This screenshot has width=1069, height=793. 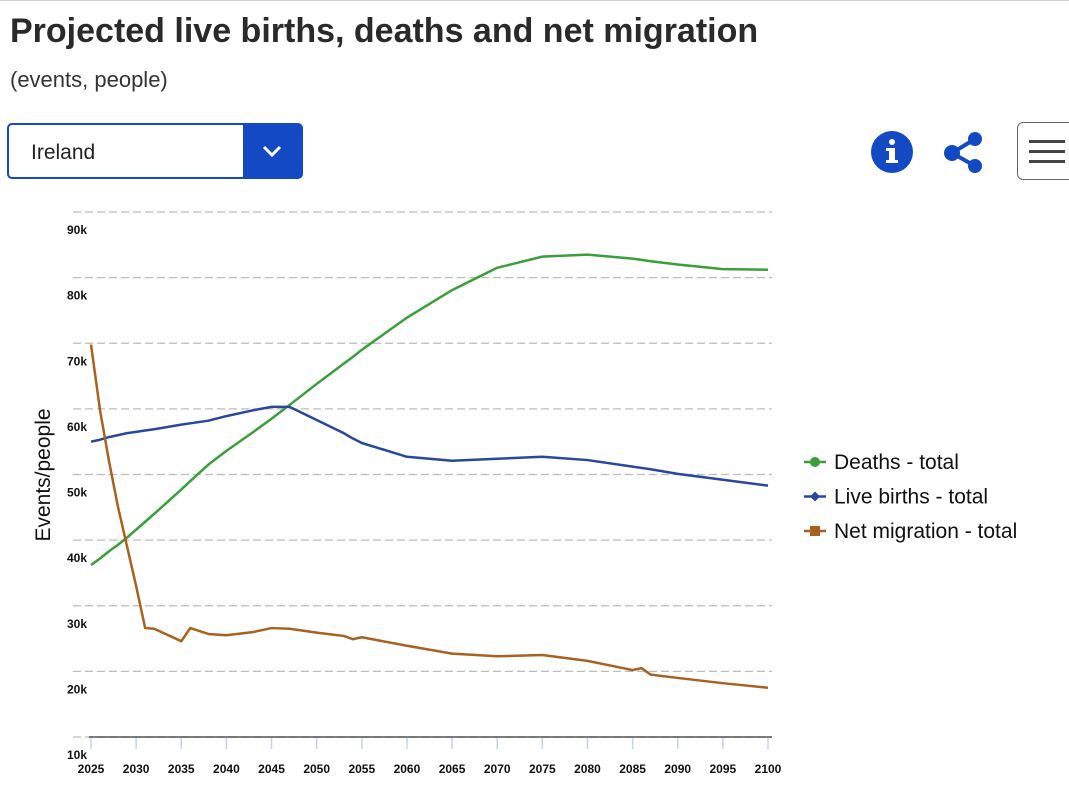 What do you see at coordinates (77, 558) in the screenshot?
I see `y-tick-label: 40k` at bounding box center [77, 558].